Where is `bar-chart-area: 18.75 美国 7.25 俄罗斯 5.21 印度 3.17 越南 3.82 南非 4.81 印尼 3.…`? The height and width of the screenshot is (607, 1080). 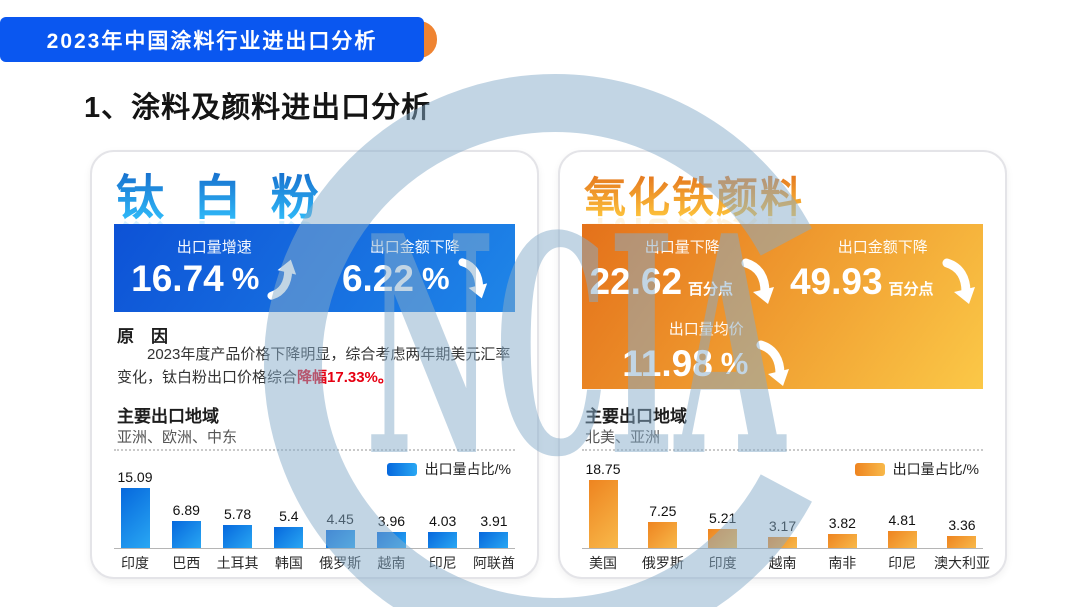
bar-chart-area: 18.75 美国 7.25 俄罗斯 5.21 印度 3.17 越南 3.82 南非 4.81 印尼 3.… is located at coordinates (786, 516).